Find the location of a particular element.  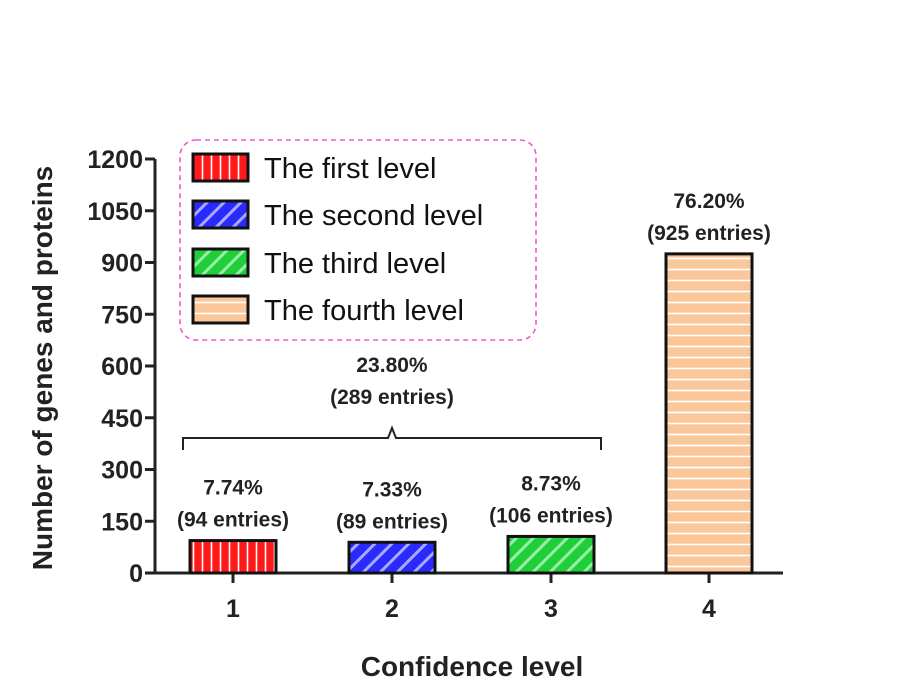

y-tick-label: 1050 is located at coordinates (115, 212).